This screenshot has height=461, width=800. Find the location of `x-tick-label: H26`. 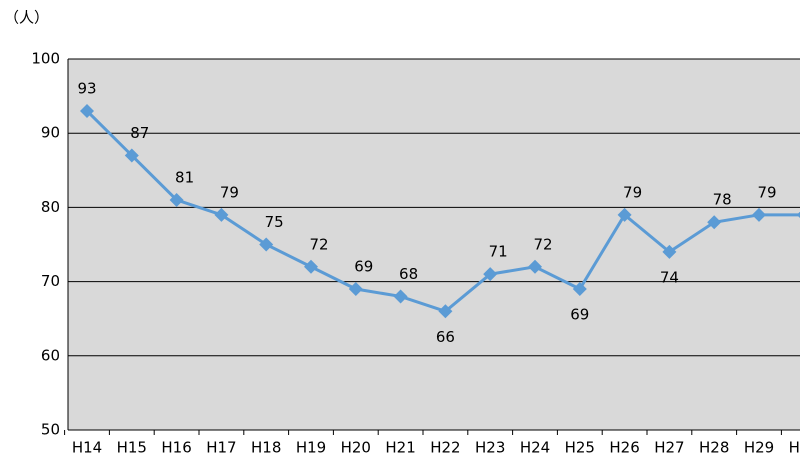

x-tick-label: H26 is located at coordinates (624, 448).